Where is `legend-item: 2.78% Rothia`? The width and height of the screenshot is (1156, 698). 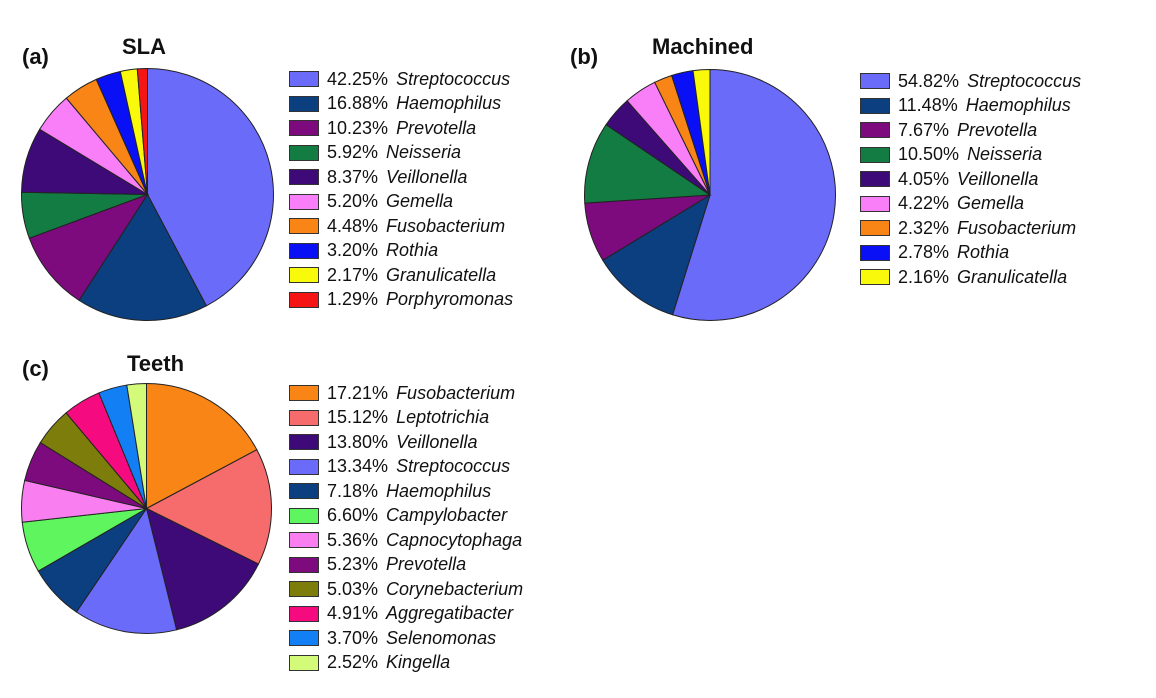
legend-item: 2.78% Rothia is located at coordinates (970, 253).